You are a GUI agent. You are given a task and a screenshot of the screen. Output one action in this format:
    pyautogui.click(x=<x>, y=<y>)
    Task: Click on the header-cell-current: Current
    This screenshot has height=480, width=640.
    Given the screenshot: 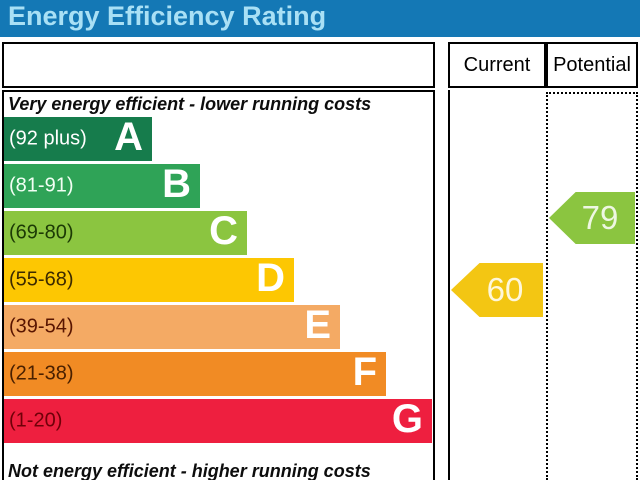 What is the action you would take?
    pyautogui.click(x=497, y=65)
    